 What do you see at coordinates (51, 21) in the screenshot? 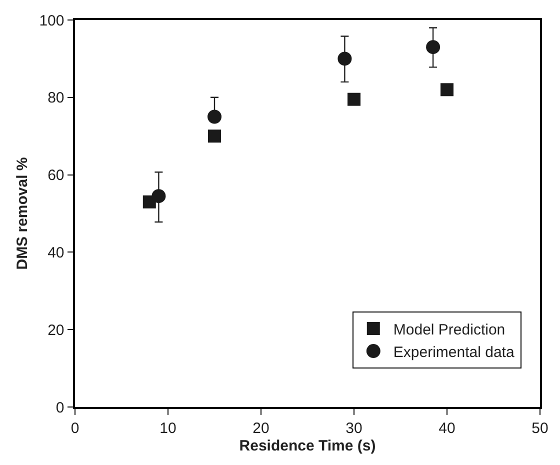
I see `y-tick-label: 100` at bounding box center [51, 21].